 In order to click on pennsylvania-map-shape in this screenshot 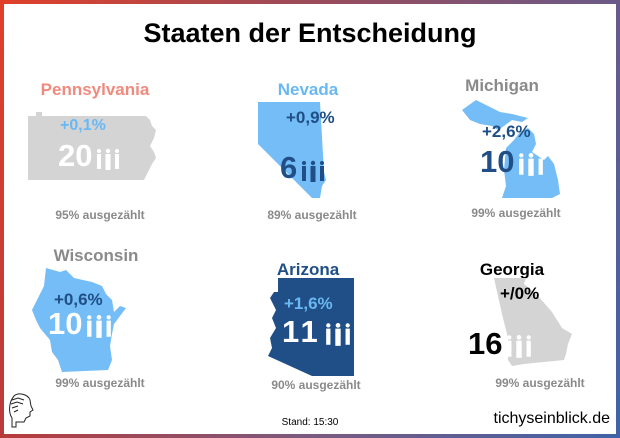, I will do `click(92, 144)`.